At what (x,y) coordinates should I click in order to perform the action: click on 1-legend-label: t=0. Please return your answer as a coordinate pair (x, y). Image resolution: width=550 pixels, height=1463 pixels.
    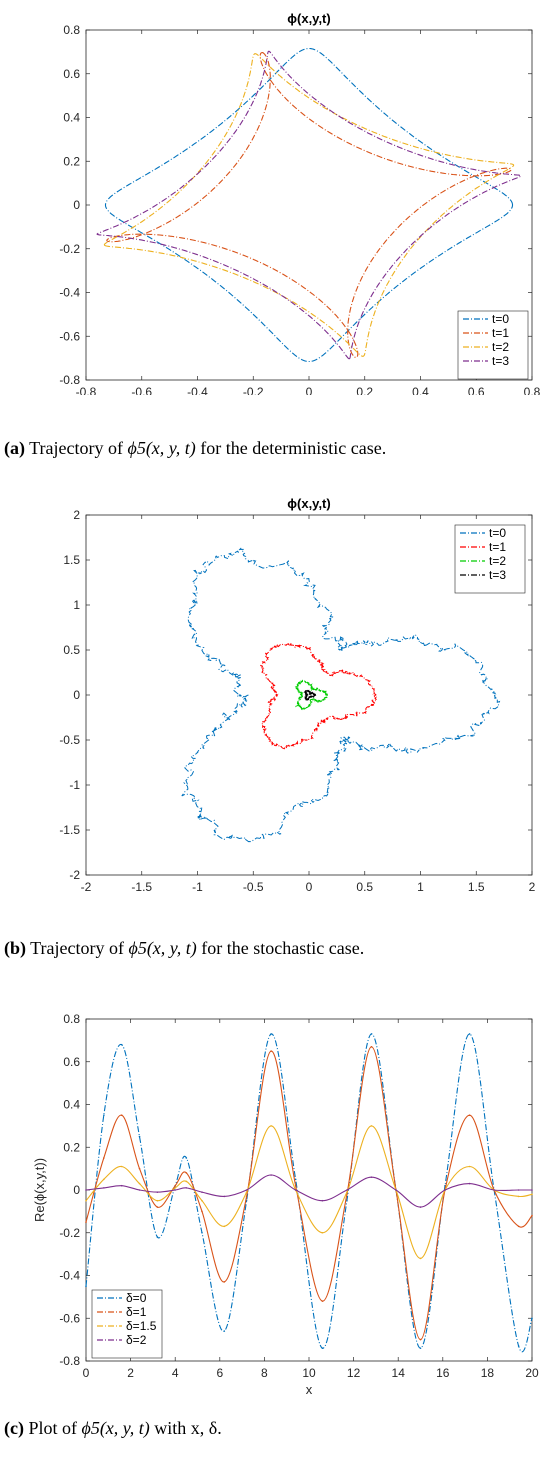
    Looking at the image, I should click on (497, 533).